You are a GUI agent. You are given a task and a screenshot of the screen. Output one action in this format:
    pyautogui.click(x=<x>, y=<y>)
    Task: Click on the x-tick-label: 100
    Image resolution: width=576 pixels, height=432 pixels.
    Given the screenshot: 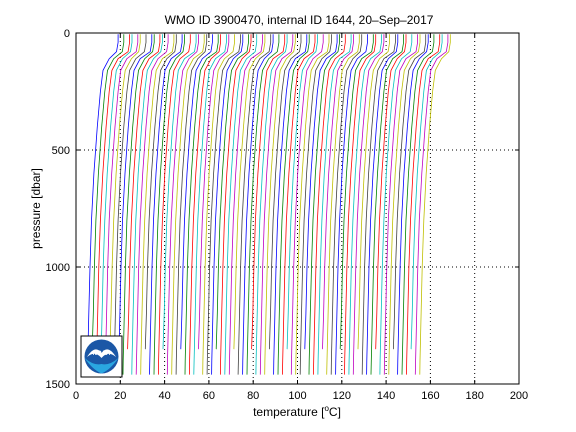 What is the action you would take?
    pyautogui.click(x=297, y=396)
    